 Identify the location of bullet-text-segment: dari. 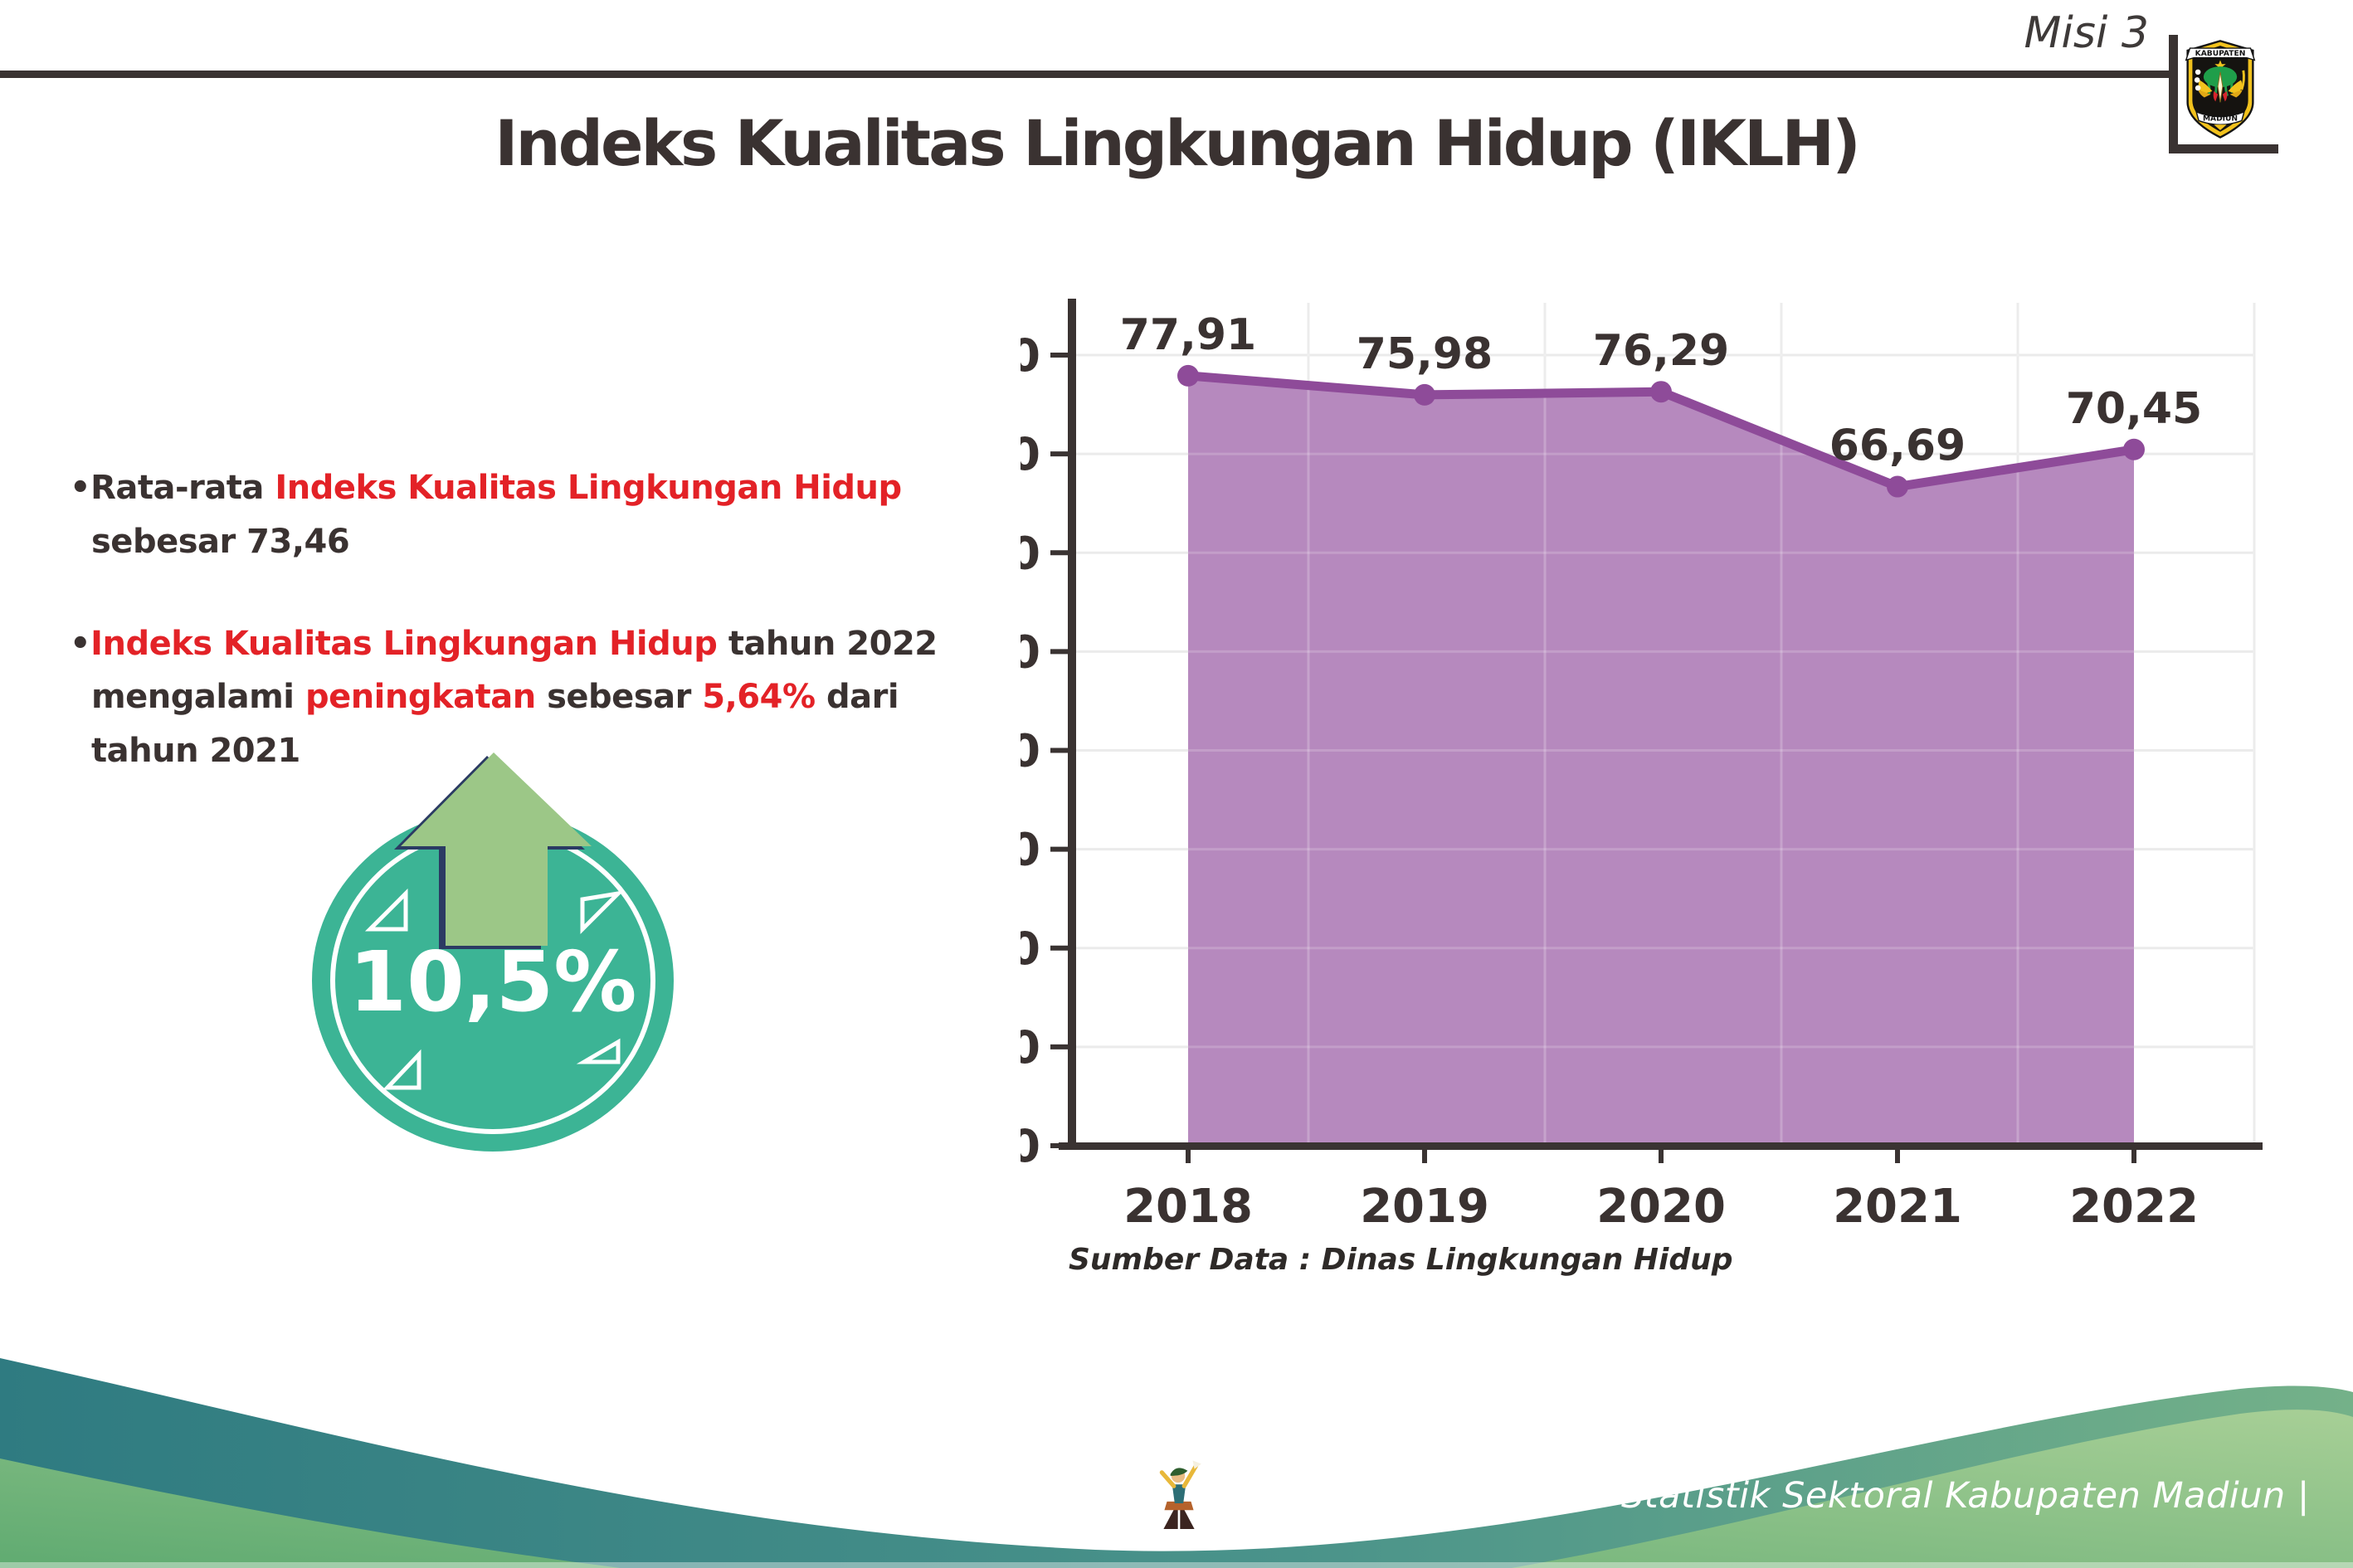
(857, 697).